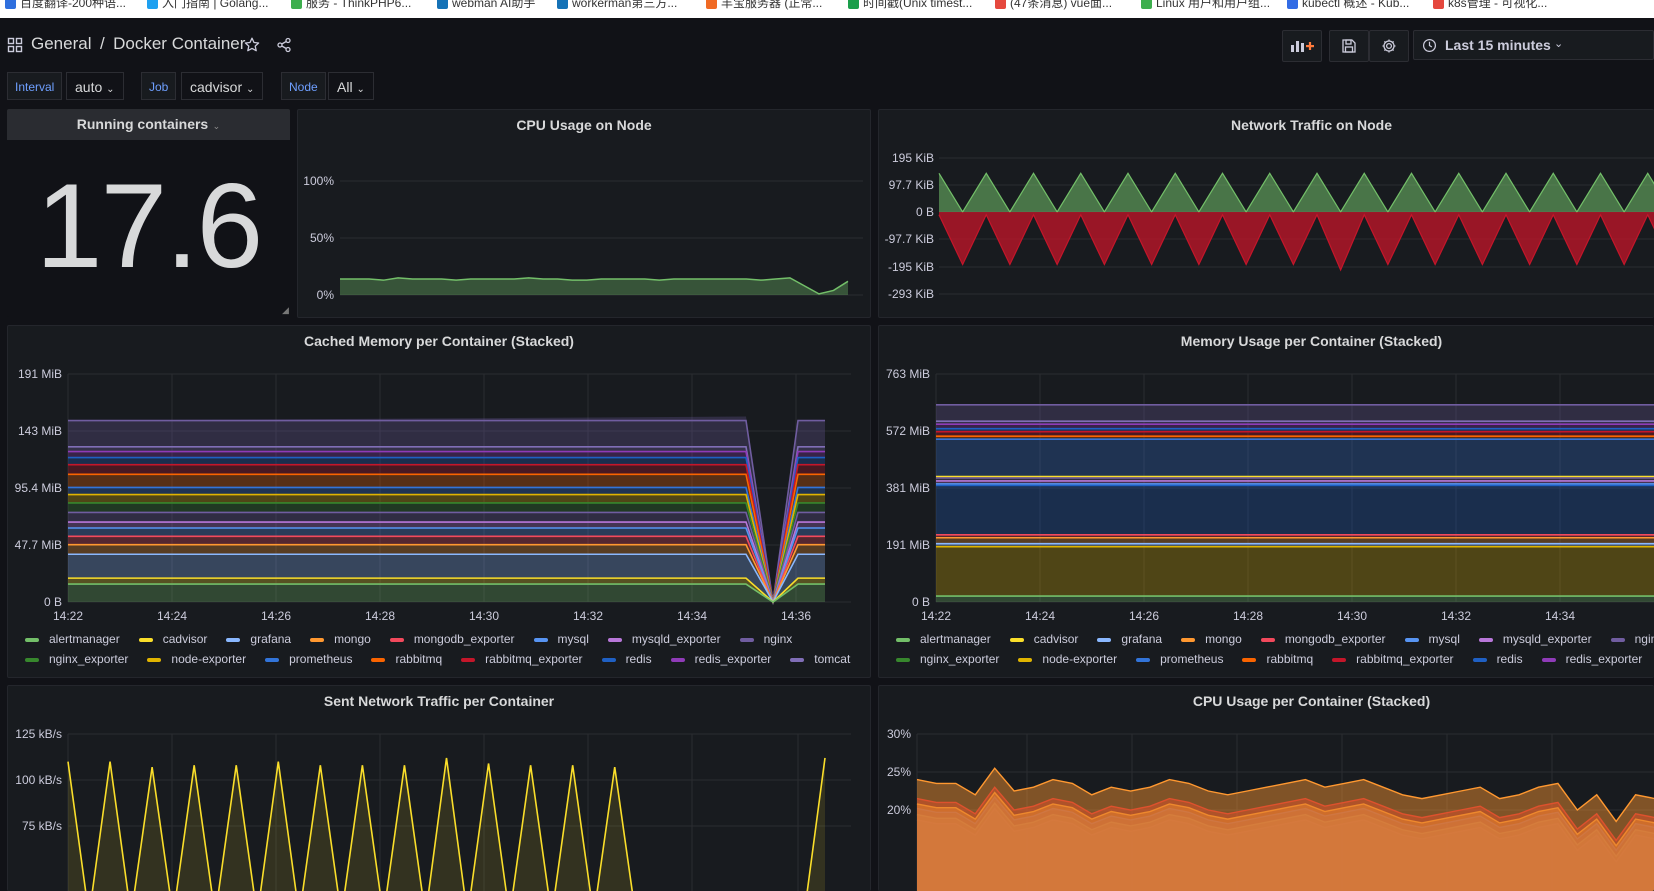 This screenshot has width=1654, height=891. I want to click on cpu-node-chart: 100% 50% 0%, so click(584, 214).